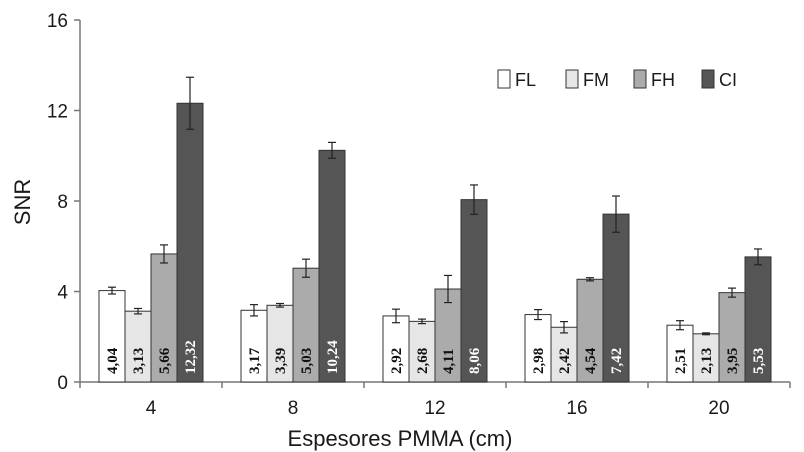 This screenshot has width=804, height=452. Describe the element at coordinates (165, 360) in the screenshot. I see `bar-value-label: 5,66` at that location.